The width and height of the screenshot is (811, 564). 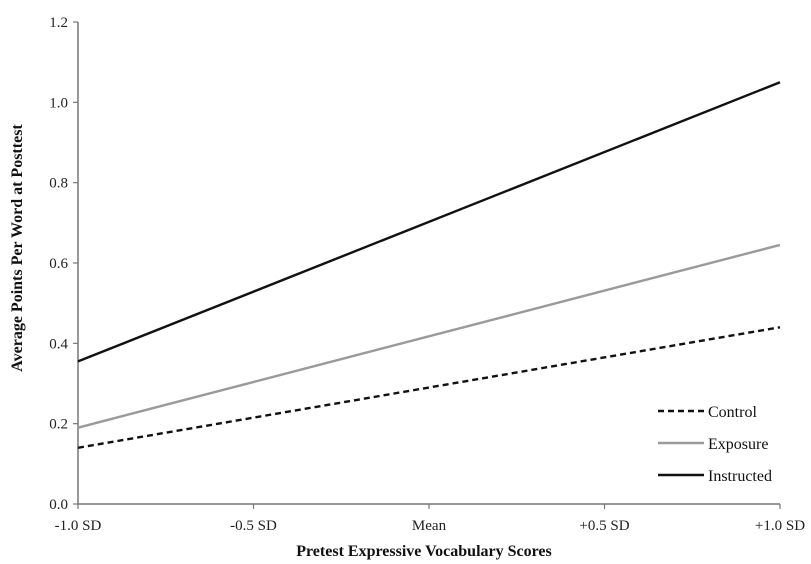 I want to click on x-axis-title: Pretest Expressive Vocabulary Scores, so click(x=424, y=551).